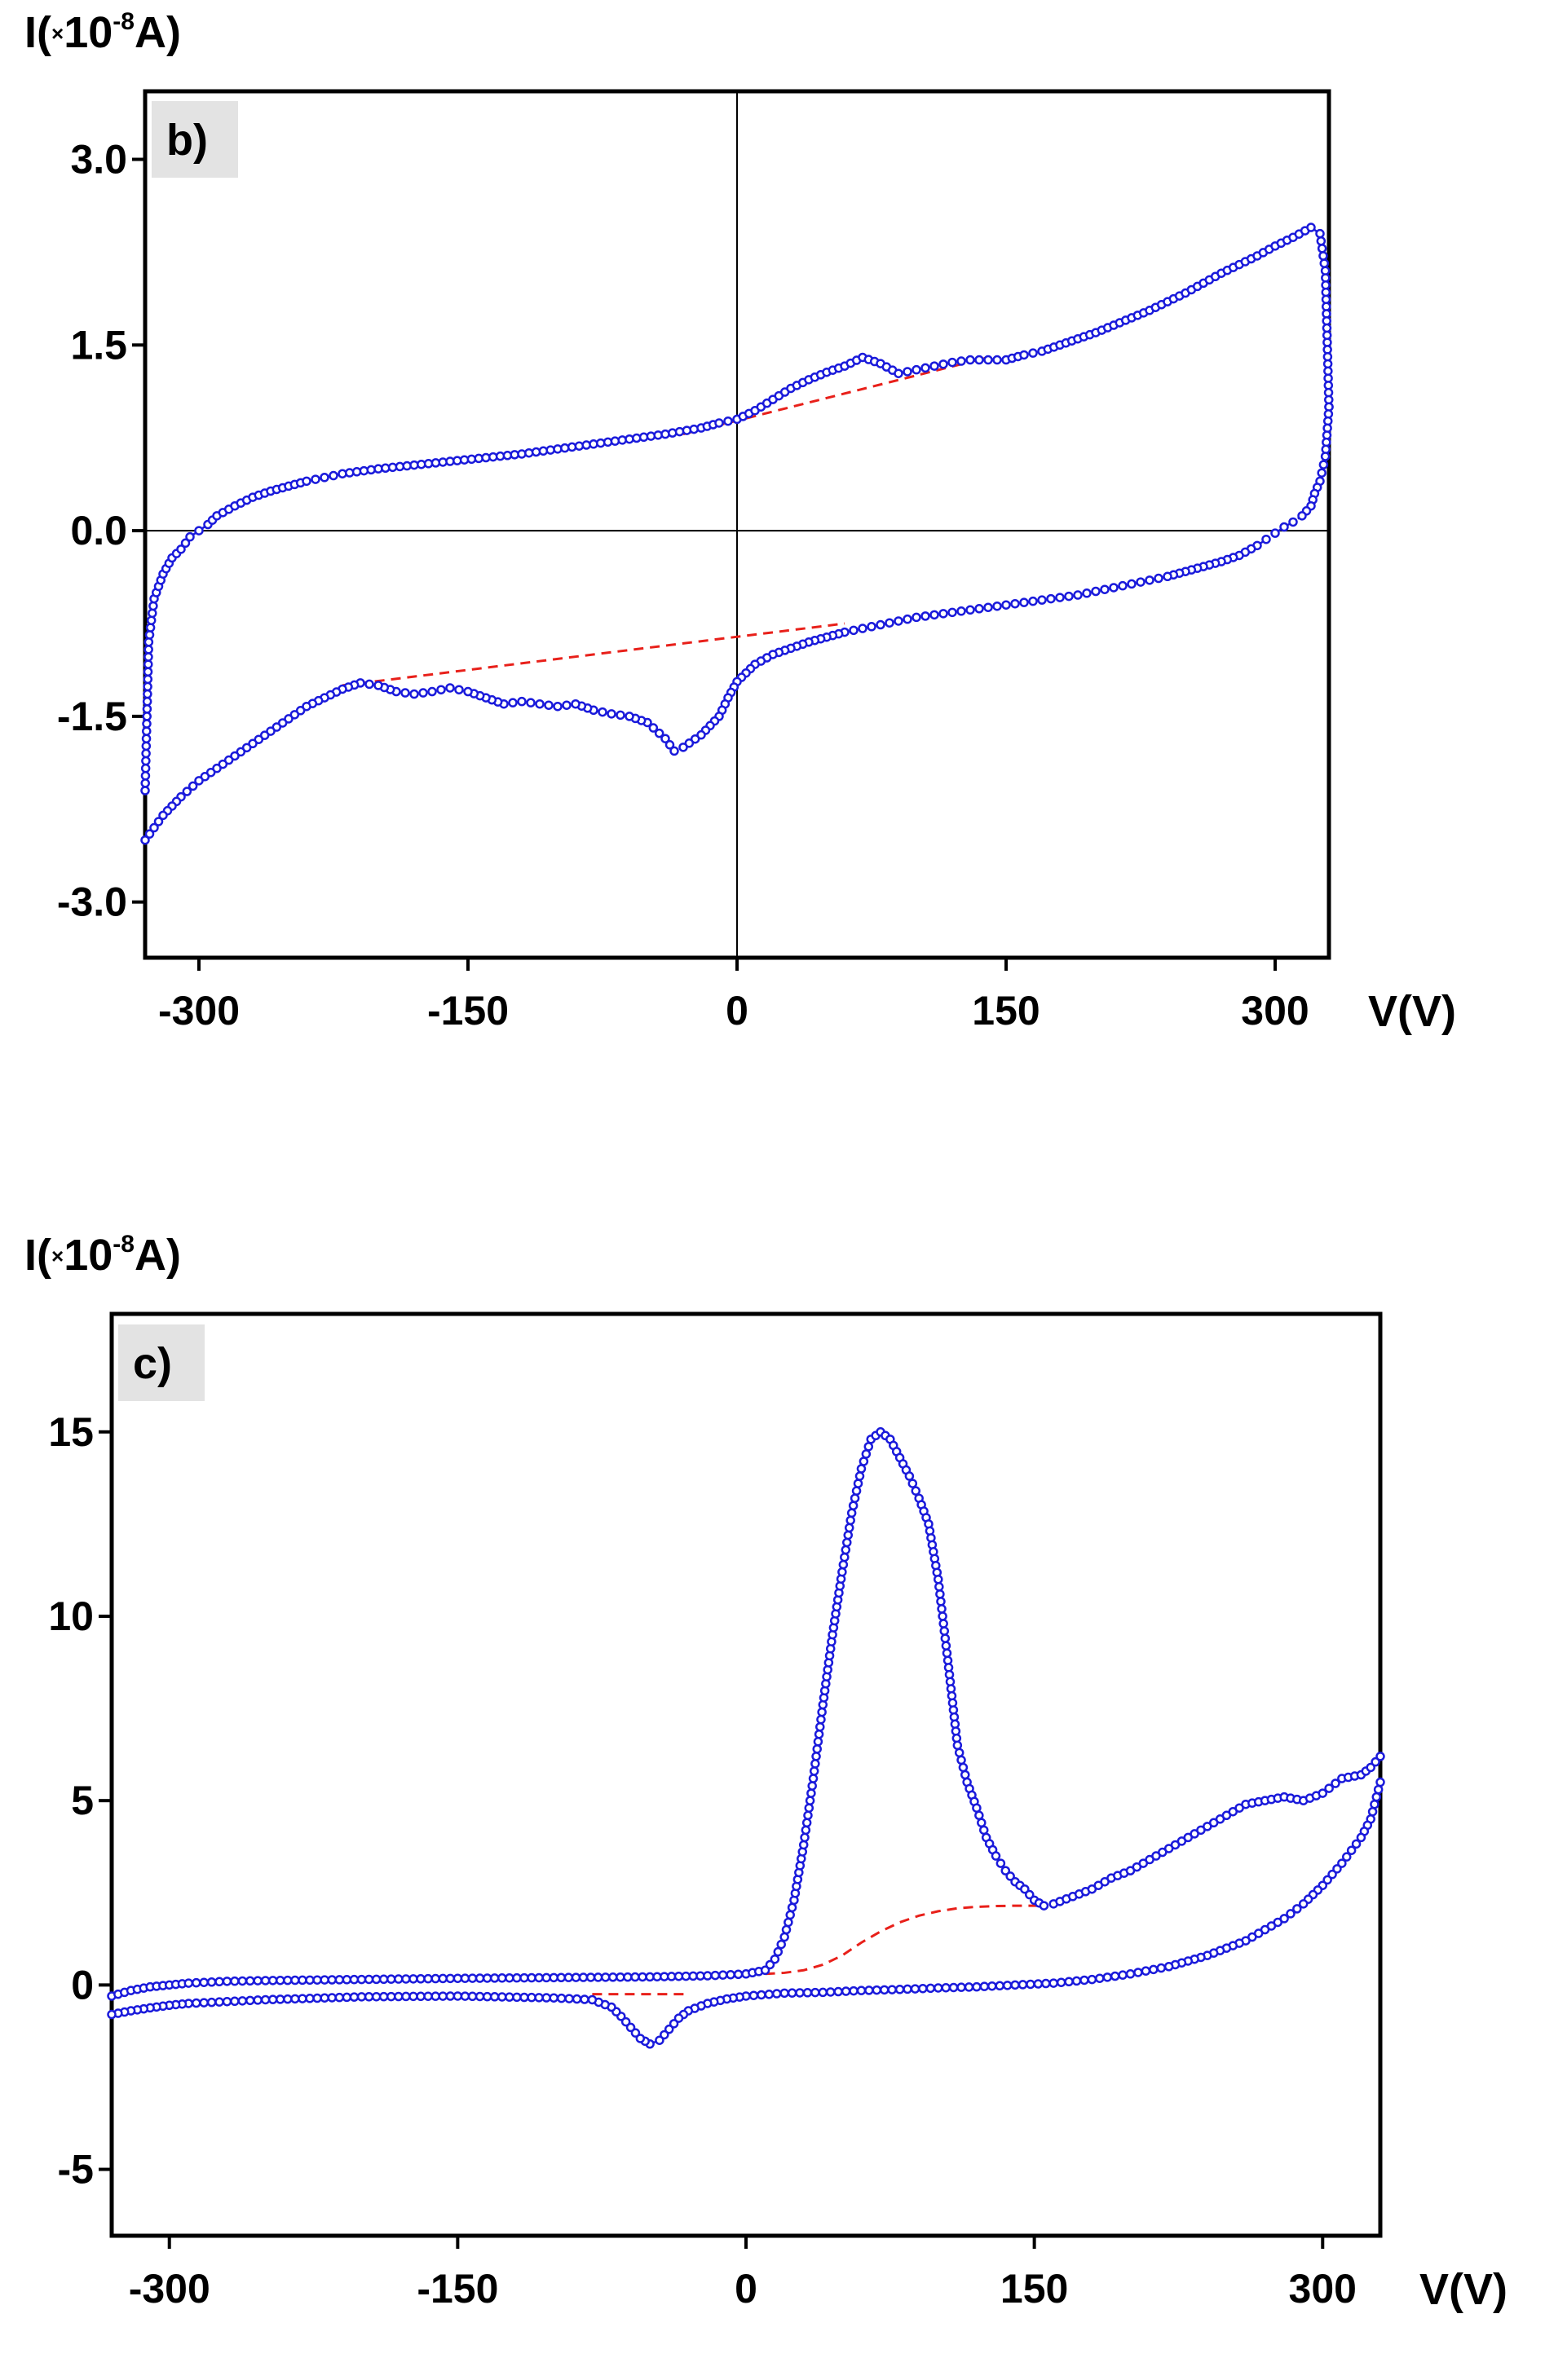  I want to click on y-axis-title-exp: -8, so click(124, 22).